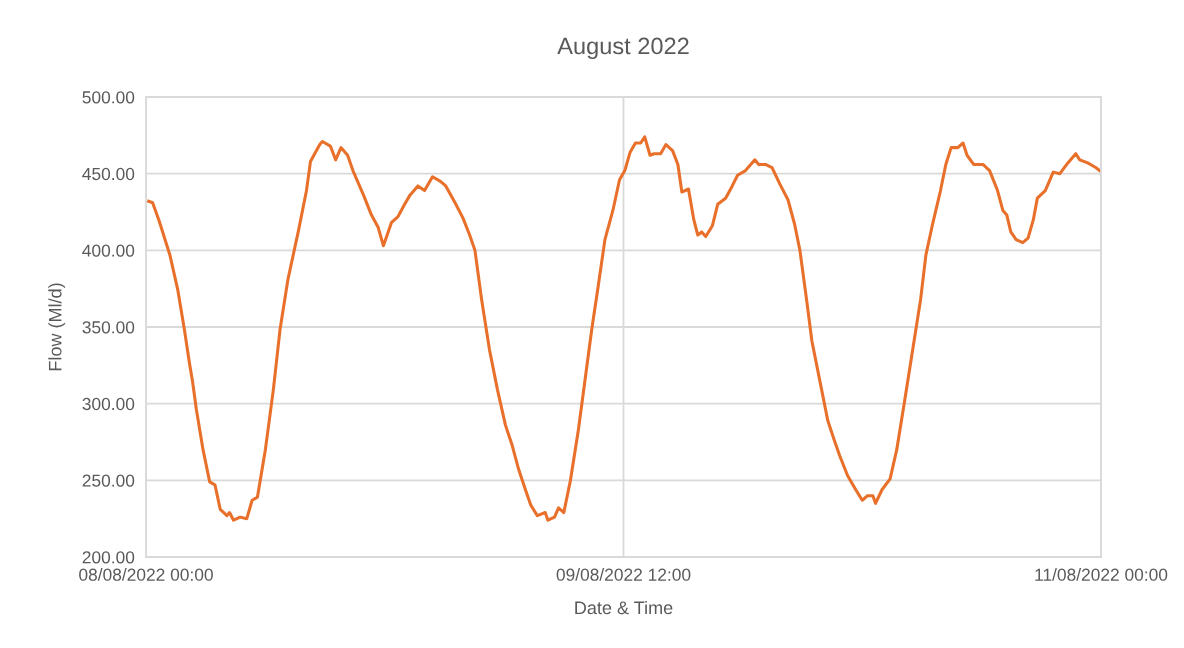 Image resolution: width=1184 pixels, height=648 pixels. What do you see at coordinates (623, 574) in the screenshot?
I see `x-tick-label: 09/08/2022 12:00` at bounding box center [623, 574].